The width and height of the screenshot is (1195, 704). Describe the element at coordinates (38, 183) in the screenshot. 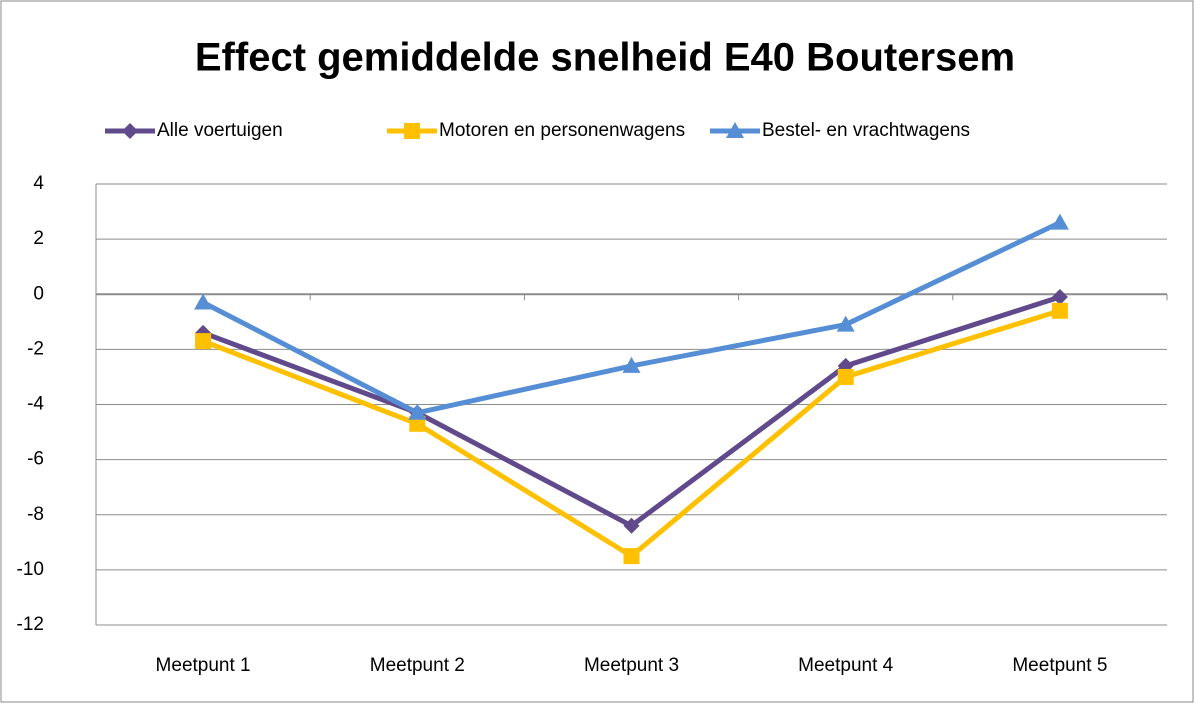

I see `y-tick-label: 4` at that location.